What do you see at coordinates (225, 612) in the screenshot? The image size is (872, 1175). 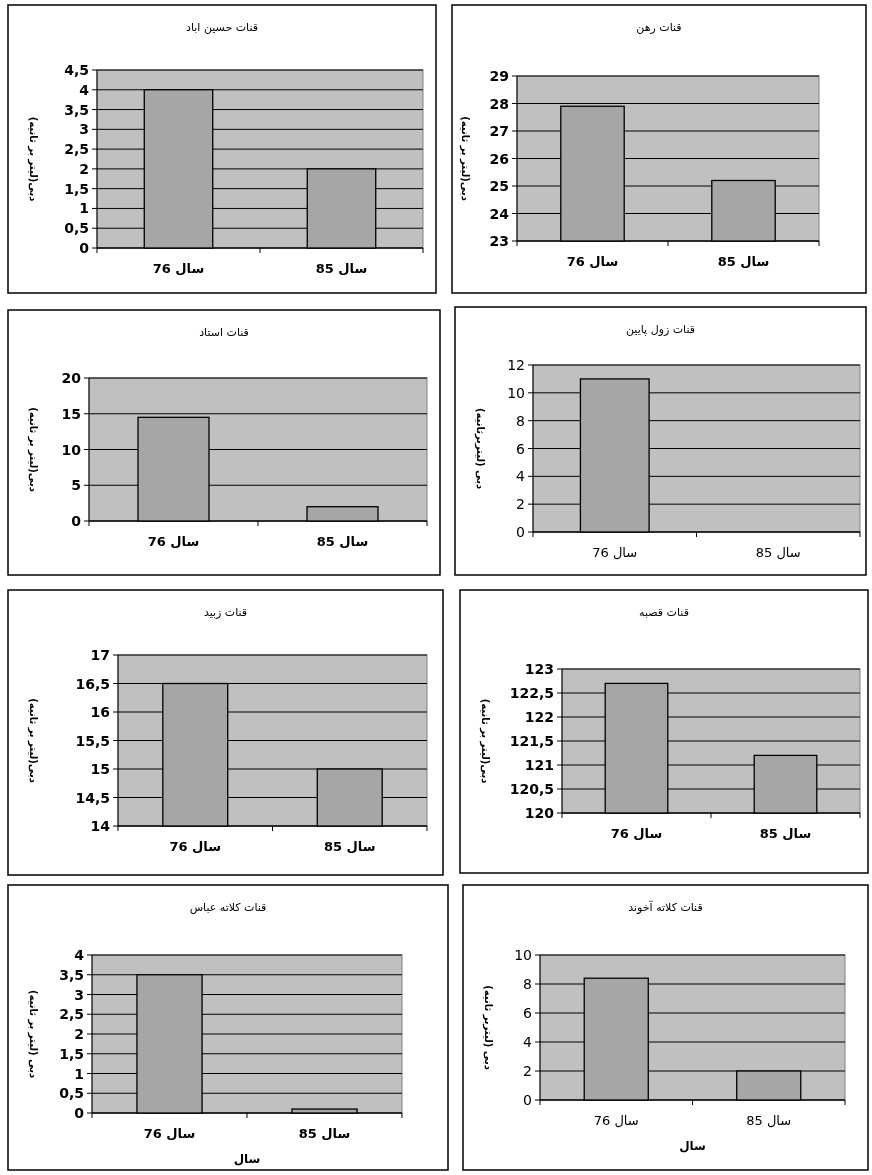 I see `chart-title: قنات زبید` at bounding box center [225, 612].